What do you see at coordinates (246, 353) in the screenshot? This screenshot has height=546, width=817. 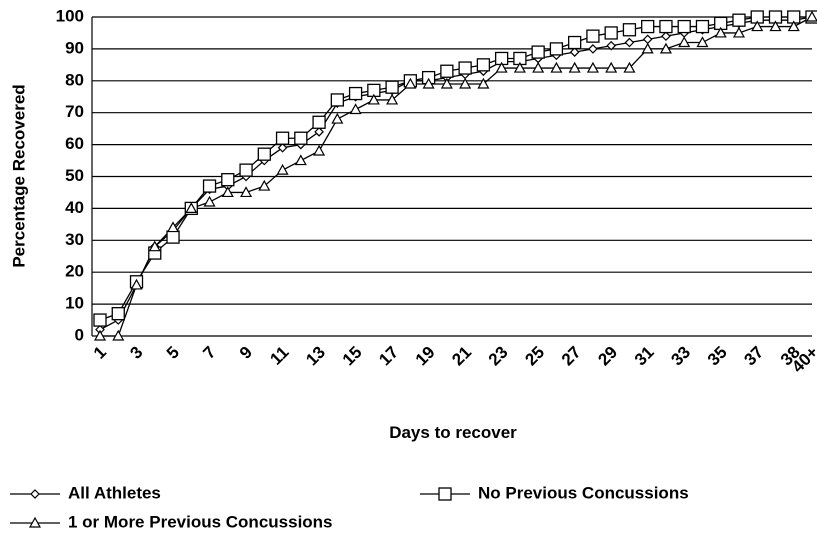 I see `x-tick-label: 9` at bounding box center [246, 353].